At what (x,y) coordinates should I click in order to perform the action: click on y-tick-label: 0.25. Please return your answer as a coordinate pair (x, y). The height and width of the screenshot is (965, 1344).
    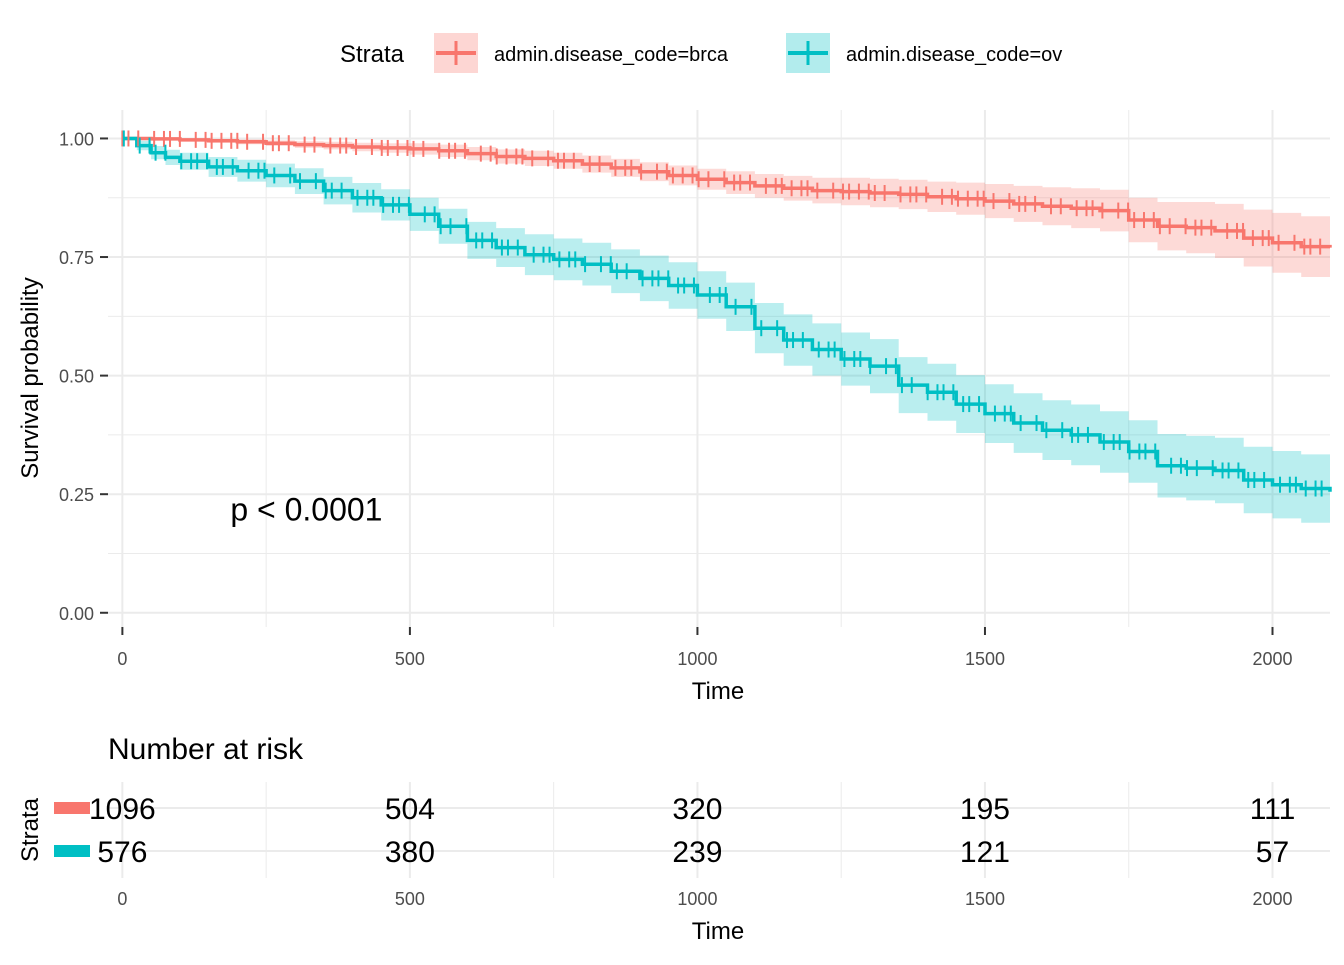
    Looking at the image, I should click on (76, 495).